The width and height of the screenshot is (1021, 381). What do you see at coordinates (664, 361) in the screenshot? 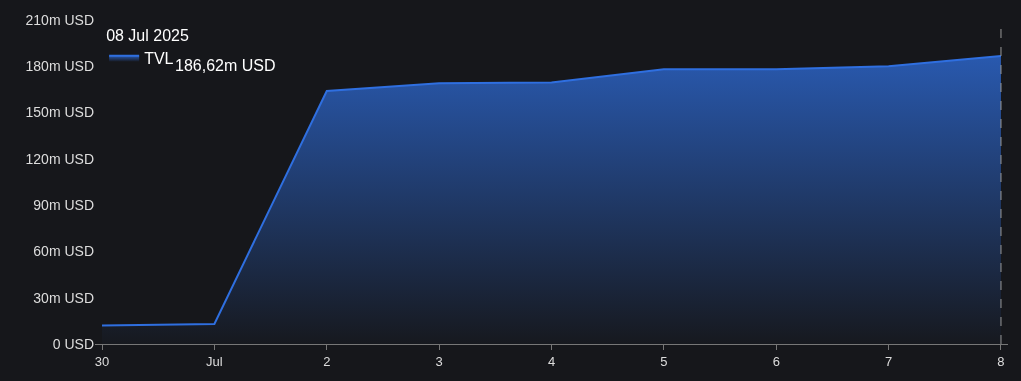
I see `x-tick-label: 5` at bounding box center [664, 361].